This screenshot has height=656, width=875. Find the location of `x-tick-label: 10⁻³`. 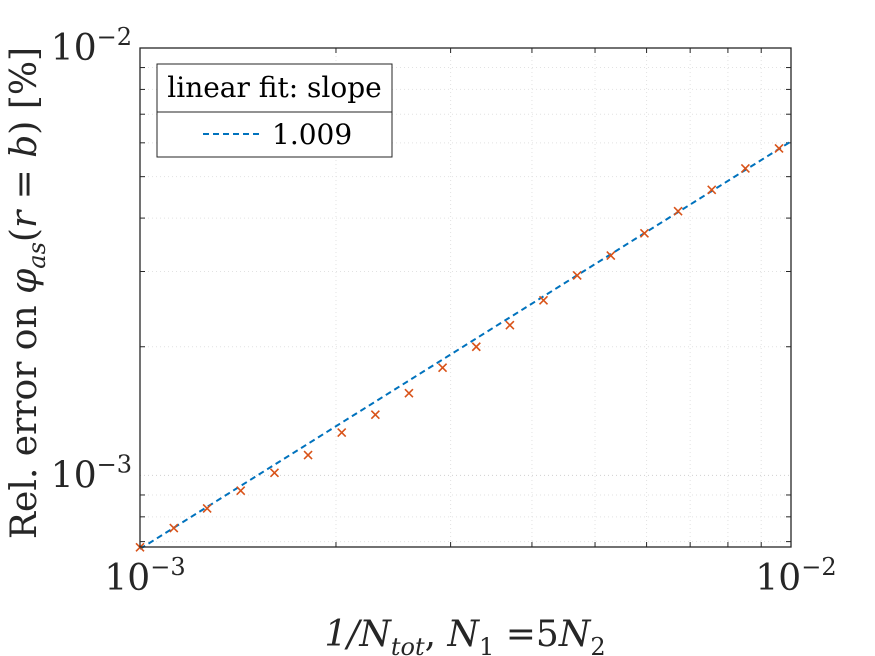

x-tick-label: 10⁻³ is located at coordinates (144, 576).